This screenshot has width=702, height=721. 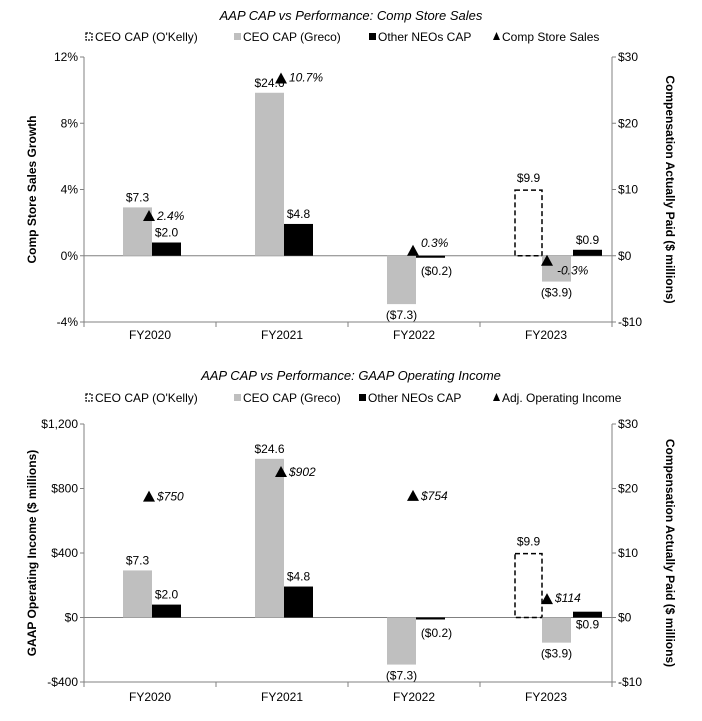 I want to click on left-tick-label: -4%, so click(x=68, y=322).